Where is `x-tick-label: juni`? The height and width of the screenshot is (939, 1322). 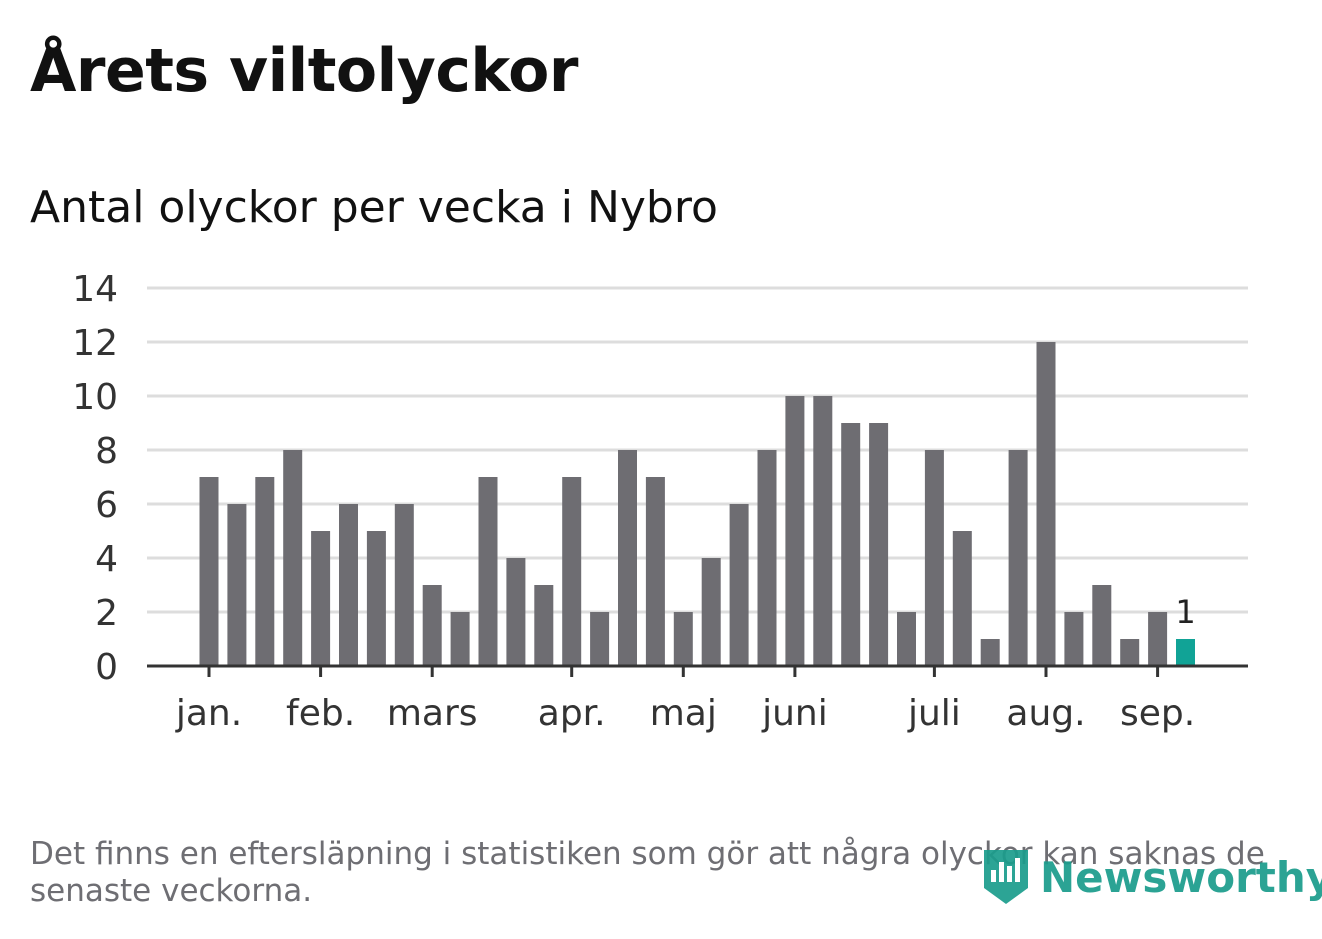 x-tick-label: juni is located at coordinates (794, 713).